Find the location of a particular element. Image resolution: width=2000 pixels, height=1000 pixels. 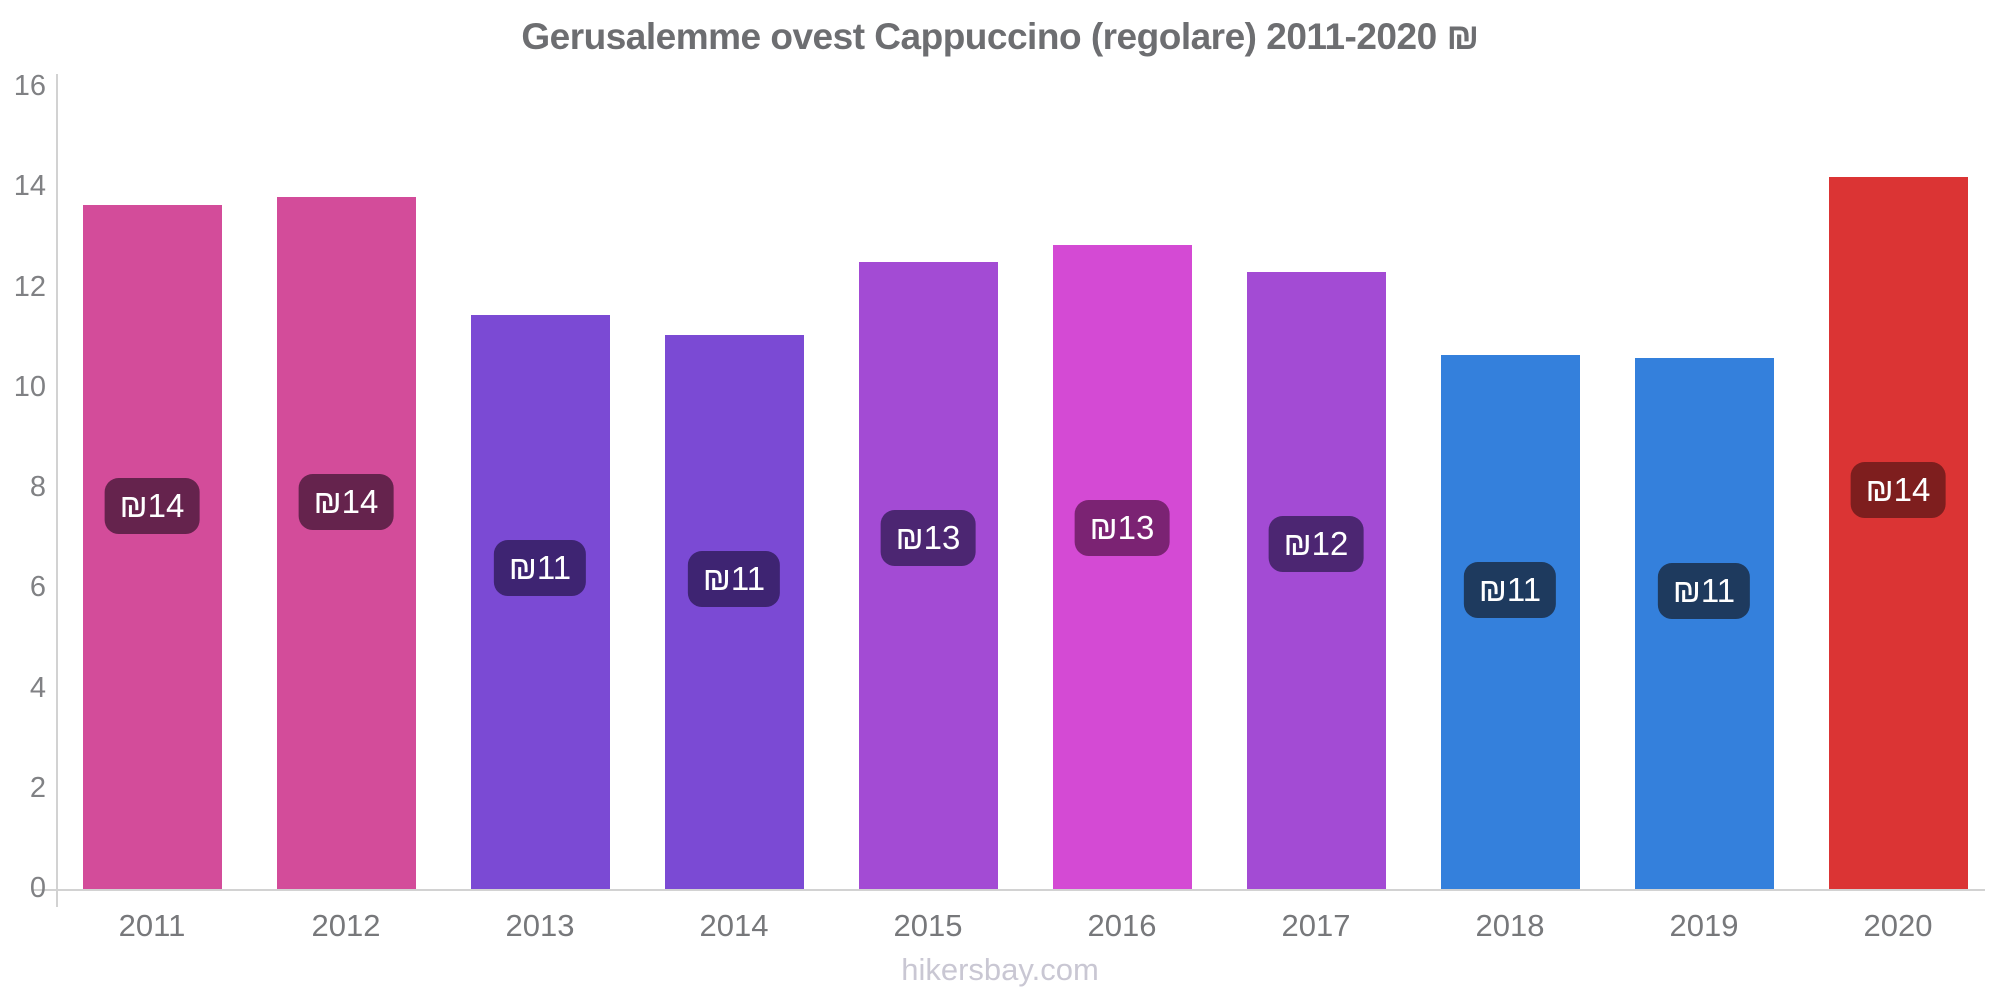

x-axis-label-2013: 2013 is located at coordinates (540, 925).